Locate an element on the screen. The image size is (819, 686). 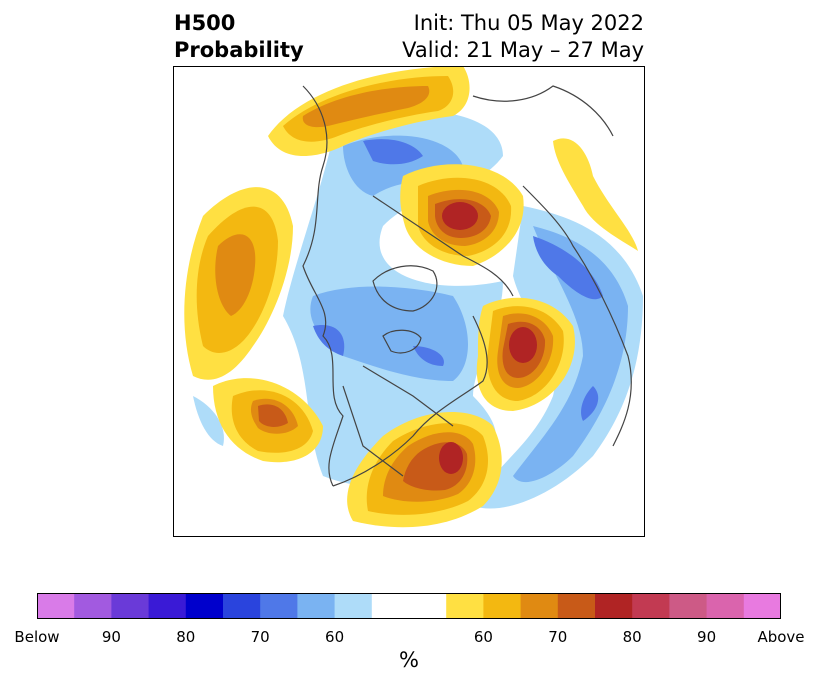
title-valid-range: Valid: 21 May – 27 May is located at coordinates (523, 50).